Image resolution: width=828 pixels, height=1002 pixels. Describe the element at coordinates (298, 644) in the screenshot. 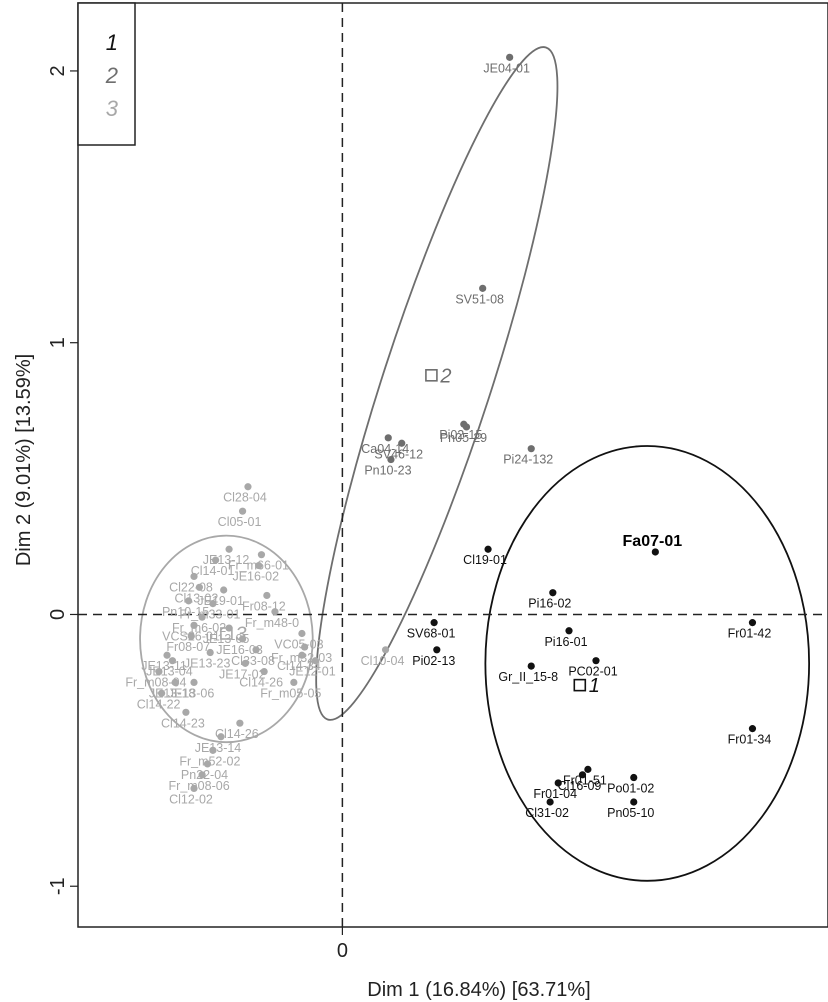

I see `point-label: VC05-03` at that location.